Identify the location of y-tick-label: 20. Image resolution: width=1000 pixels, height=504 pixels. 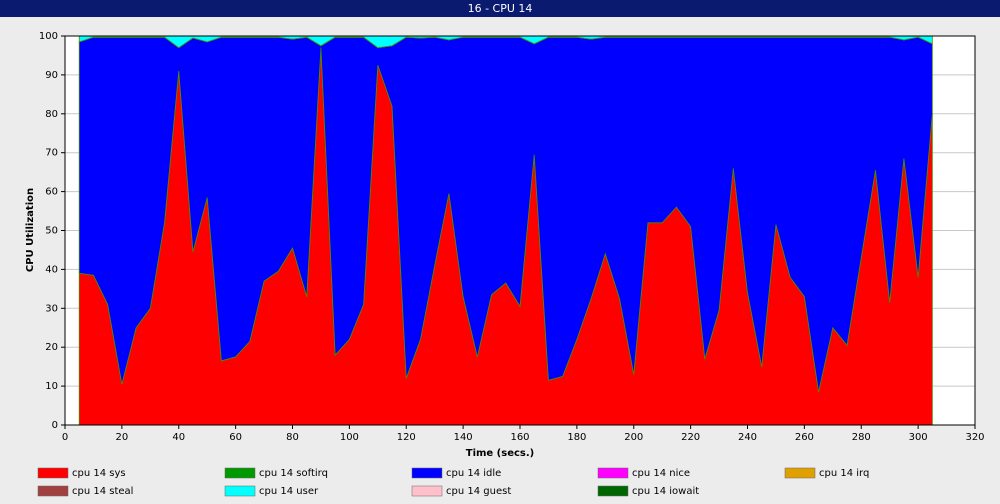
(51, 347).